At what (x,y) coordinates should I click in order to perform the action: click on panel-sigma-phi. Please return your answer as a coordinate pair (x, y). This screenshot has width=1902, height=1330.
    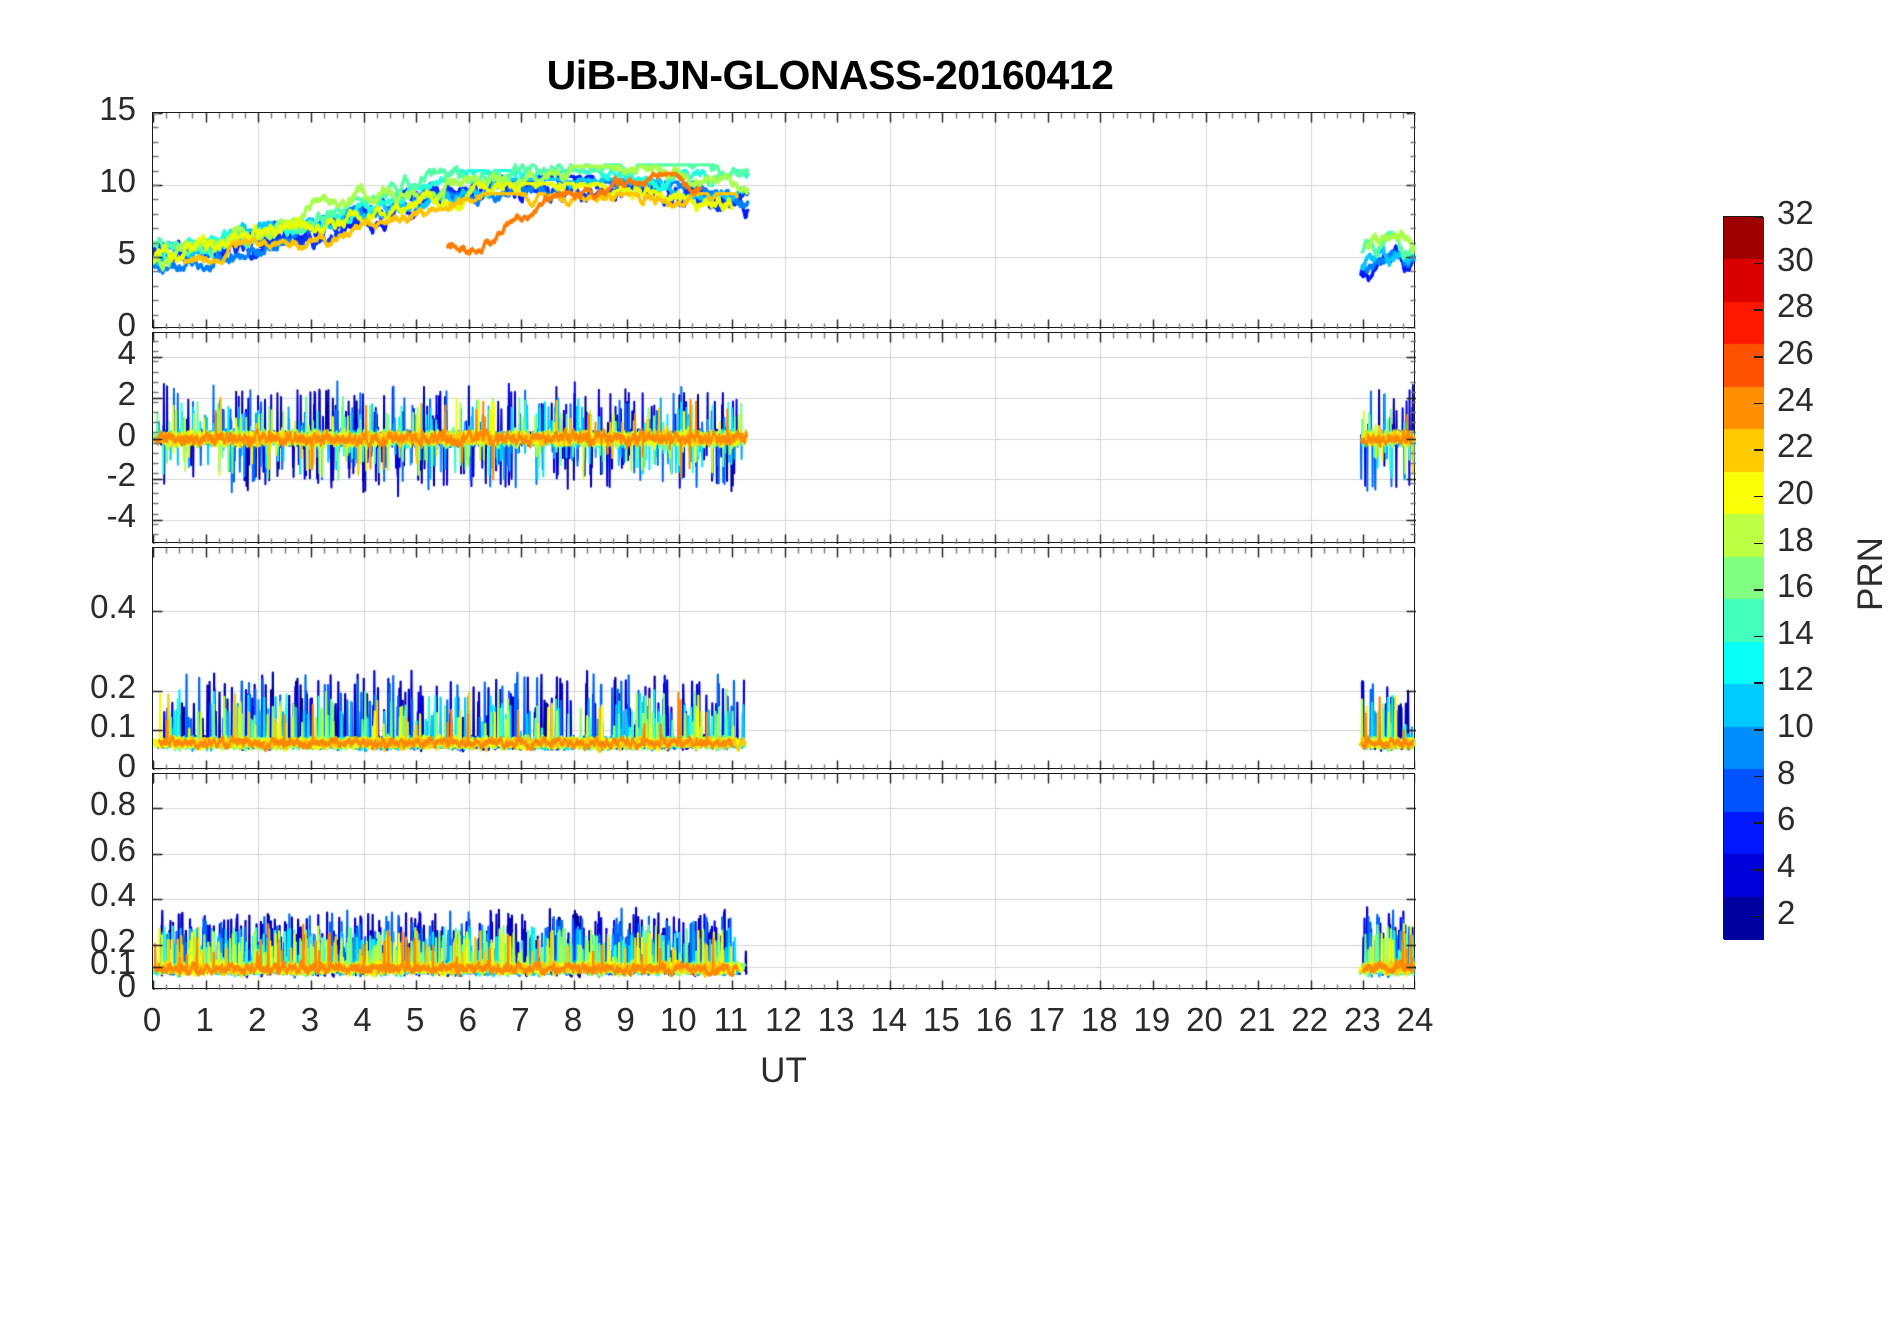
    Looking at the image, I should click on (784, 881).